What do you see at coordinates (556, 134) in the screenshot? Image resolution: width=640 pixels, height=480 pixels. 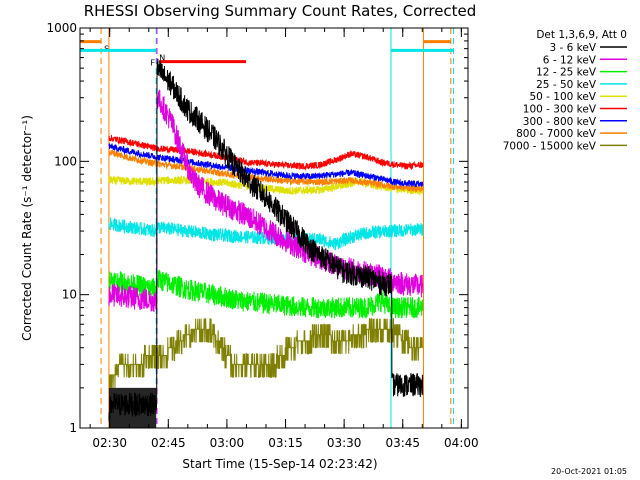 I see `legend-label: 800 - 7000 keV` at bounding box center [556, 134].